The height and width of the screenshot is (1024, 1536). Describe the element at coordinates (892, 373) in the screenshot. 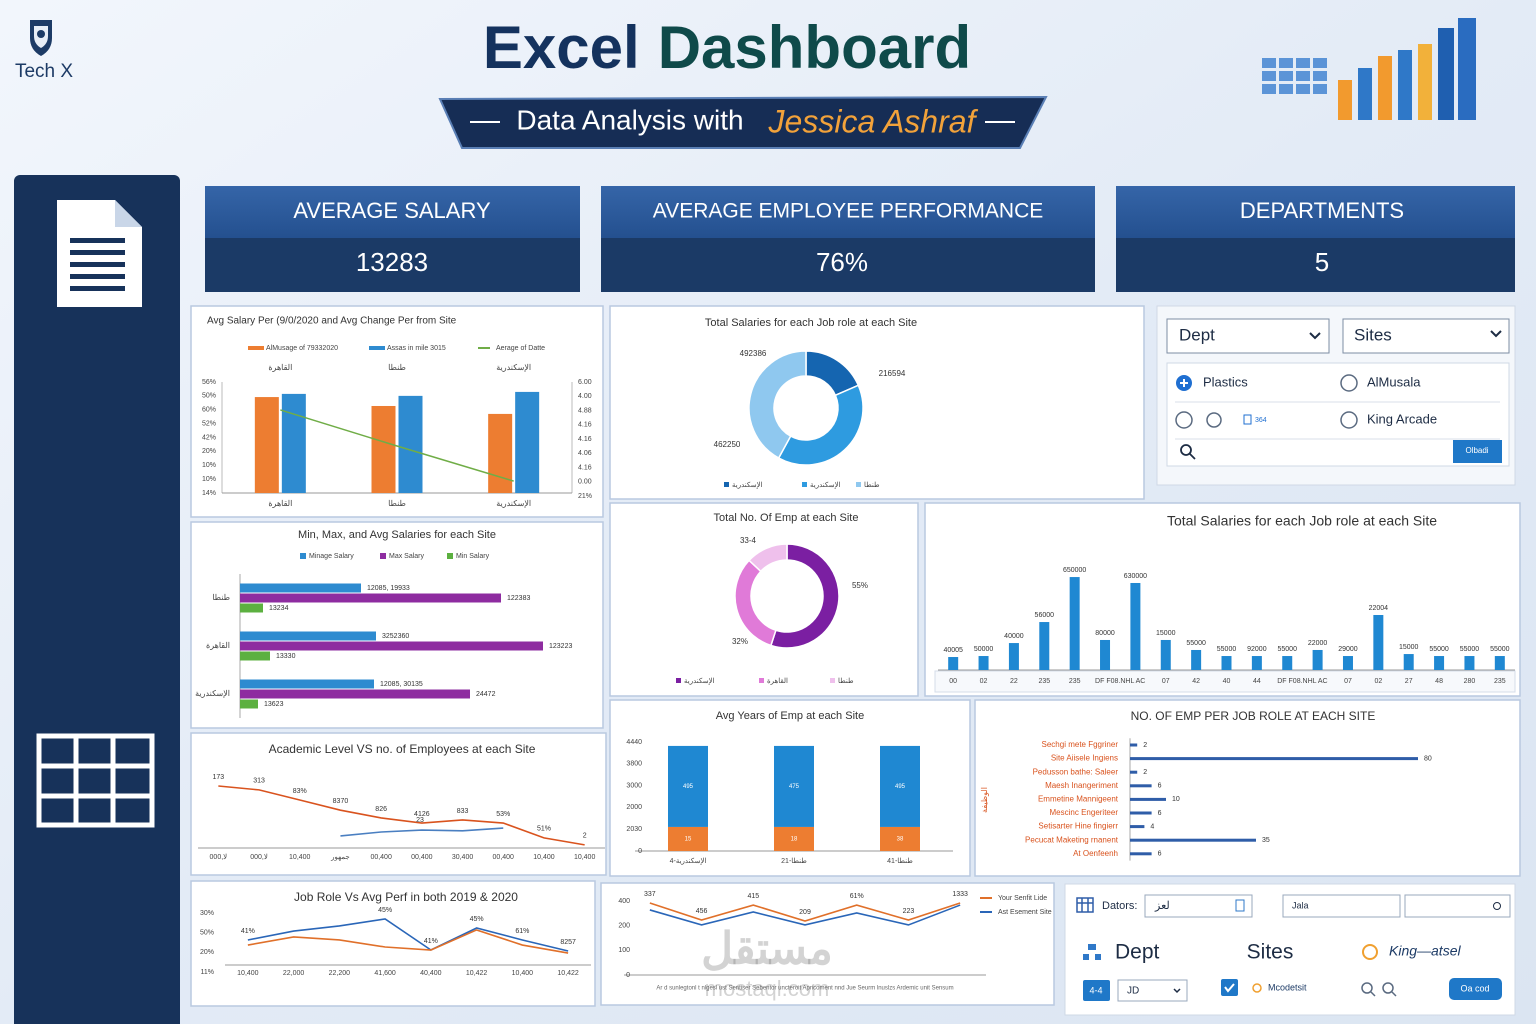

I see `data-label: 216594` at that location.